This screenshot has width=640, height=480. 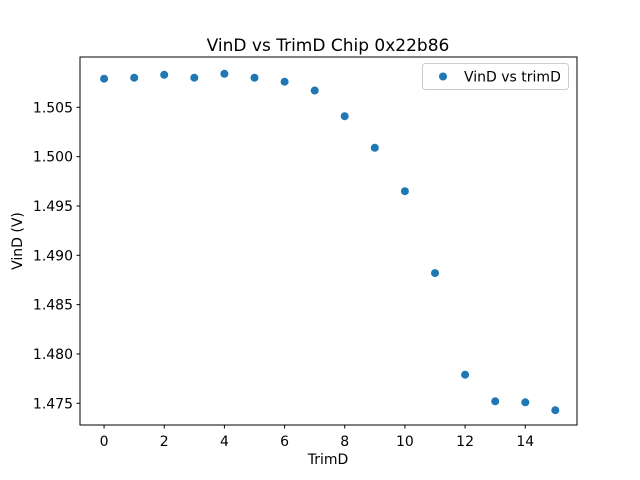 What do you see at coordinates (53, 207) in the screenshot?
I see `y-tick-label: 1.495` at bounding box center [53, 207].